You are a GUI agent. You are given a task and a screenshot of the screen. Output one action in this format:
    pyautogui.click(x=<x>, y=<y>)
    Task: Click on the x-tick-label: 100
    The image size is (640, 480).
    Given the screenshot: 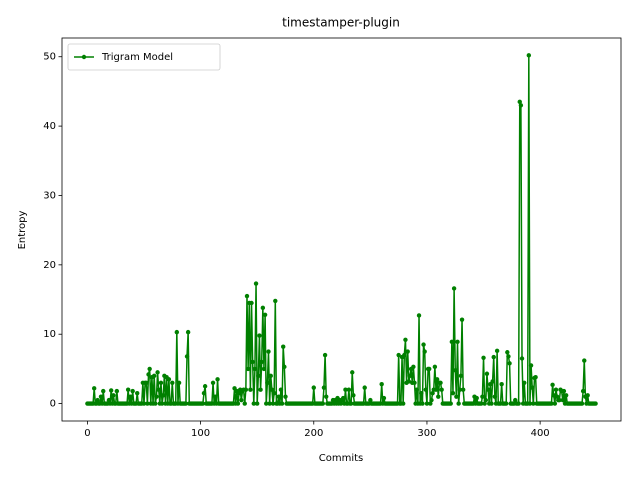 What is the action you would take?
    pyautogui.click(x=200, y=433)
    